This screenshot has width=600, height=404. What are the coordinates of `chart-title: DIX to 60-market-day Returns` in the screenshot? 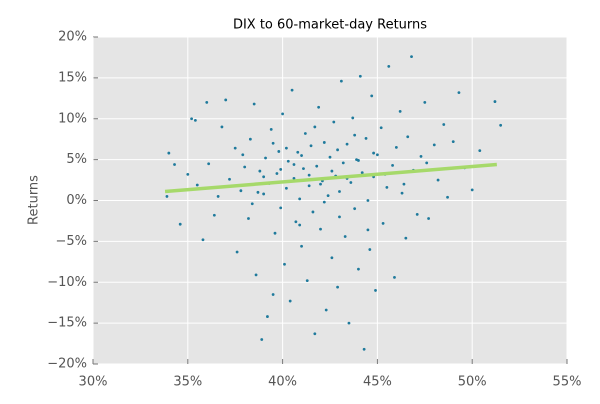 It's located at (330, 25).